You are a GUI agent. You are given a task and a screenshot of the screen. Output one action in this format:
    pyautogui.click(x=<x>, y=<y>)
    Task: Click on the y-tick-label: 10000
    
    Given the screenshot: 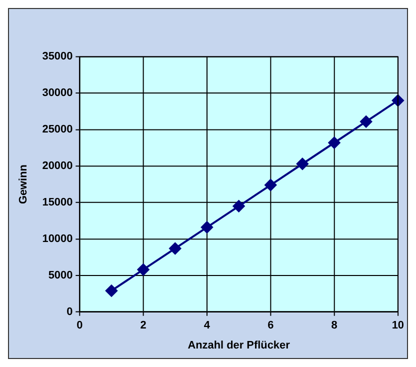 What is the action you would take?
    pyautogui.click(x=57, y=238)
    